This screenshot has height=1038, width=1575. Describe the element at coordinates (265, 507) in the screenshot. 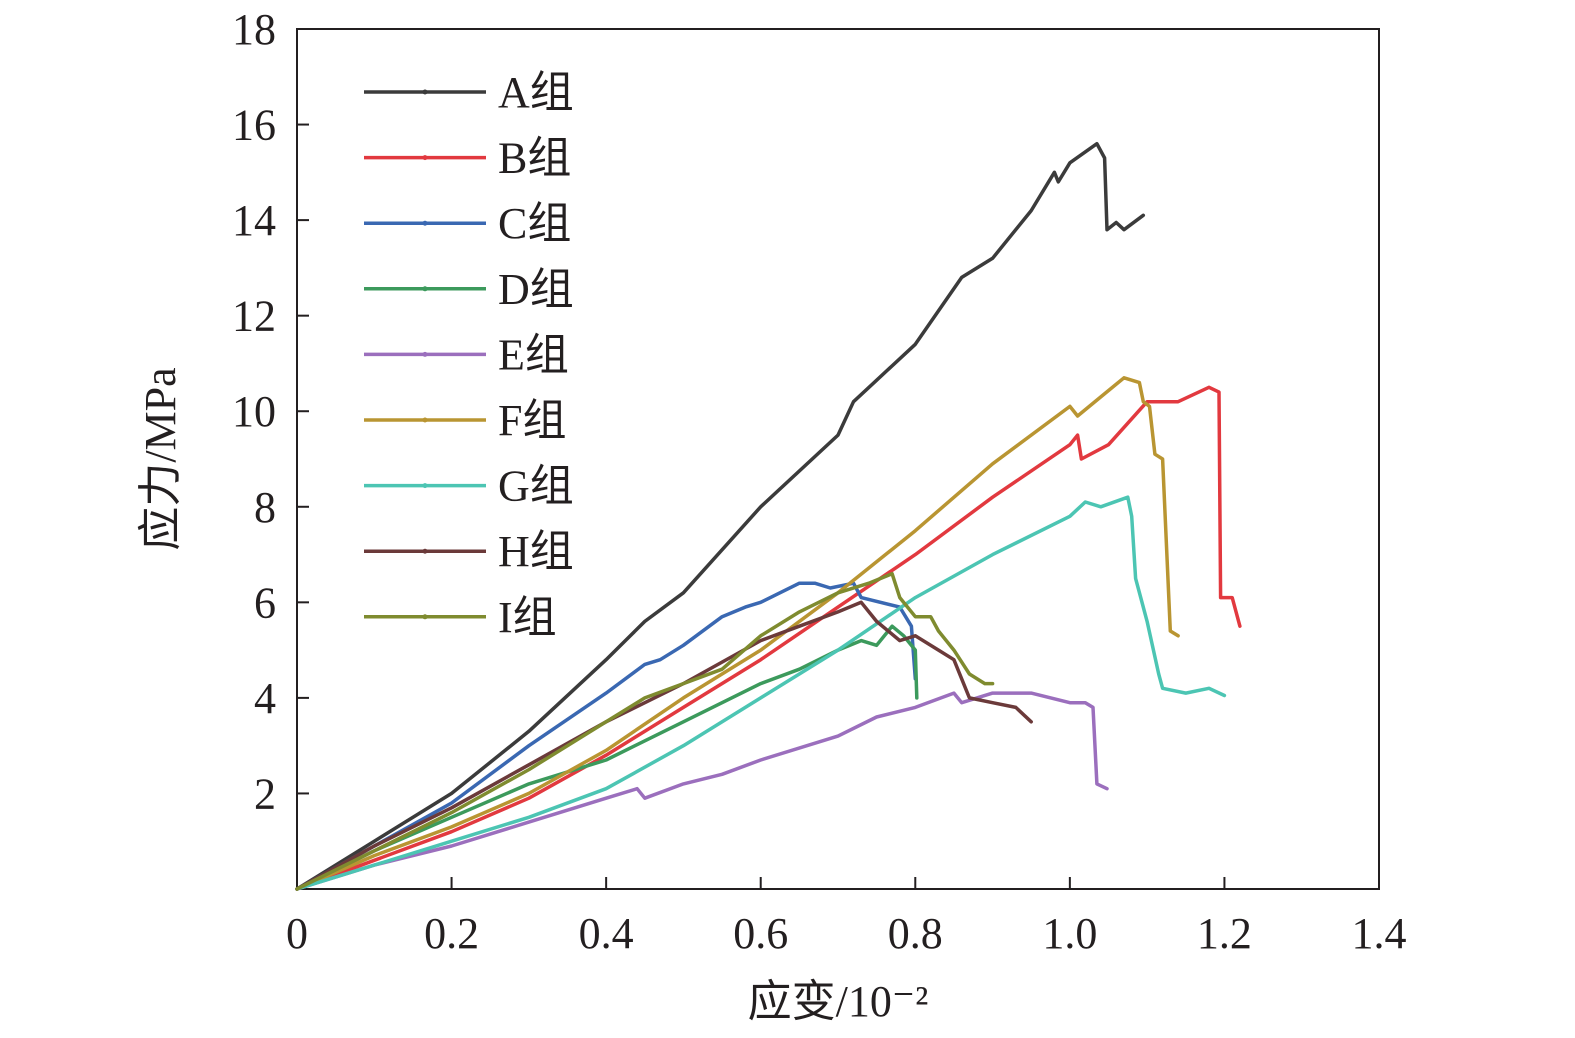

I see `y-tick-label: 8` at that location.